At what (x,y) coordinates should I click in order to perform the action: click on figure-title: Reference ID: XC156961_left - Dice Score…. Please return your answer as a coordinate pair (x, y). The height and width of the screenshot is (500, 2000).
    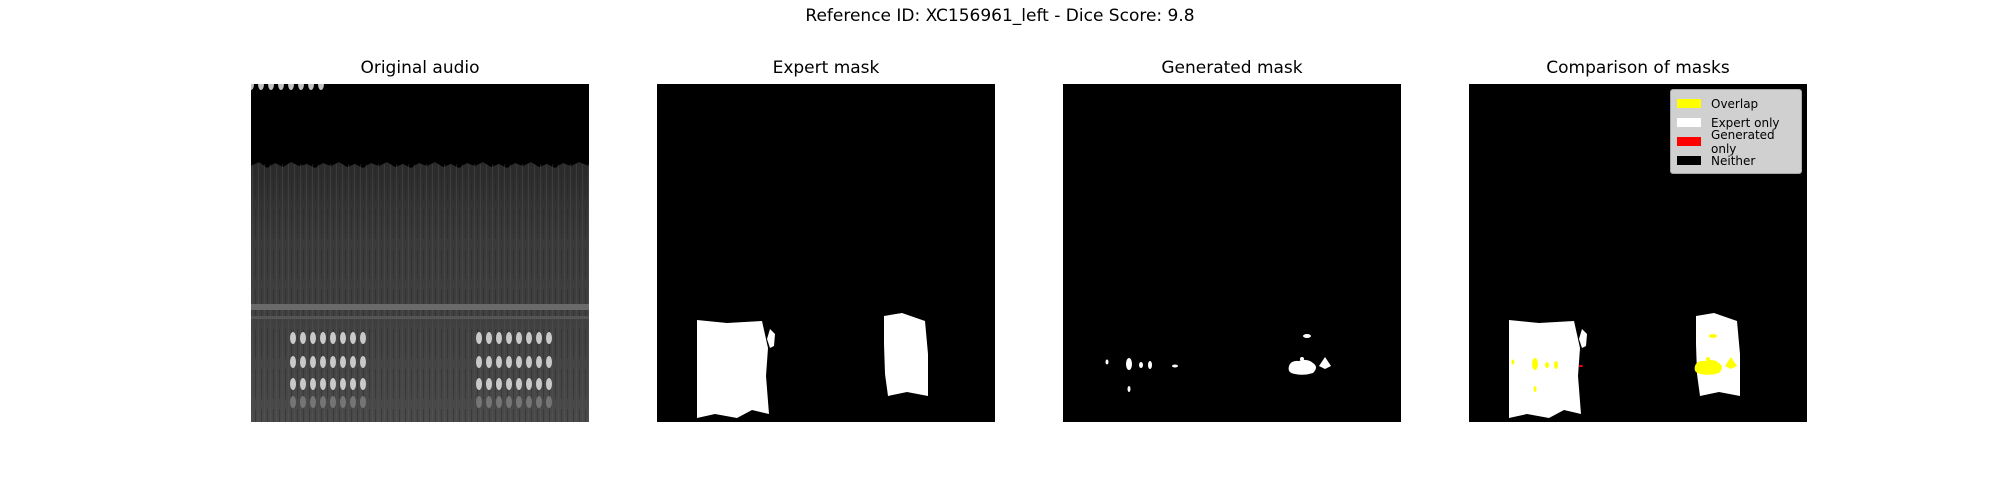
    Looking at the image, I should click on (1000, 16).